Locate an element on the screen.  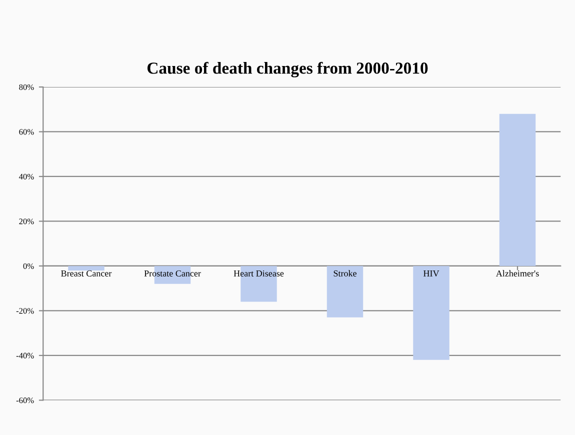
x-tick-label: HIV is located at coordinates (431, 273).